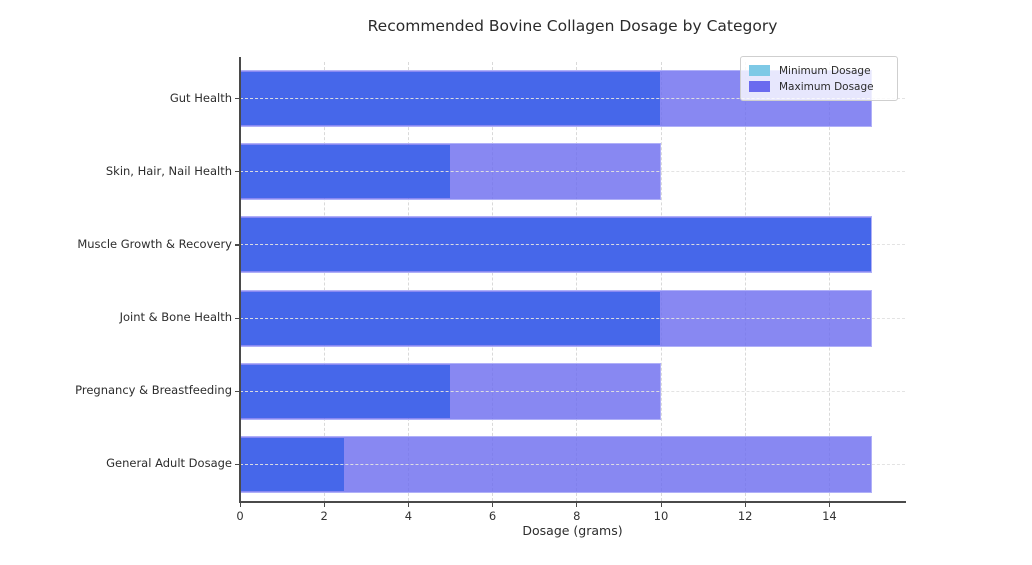  What do you see at coordinates (572, 502) in the screenshot?
I see `x-axis-spine` at bounding box center [572, 502].